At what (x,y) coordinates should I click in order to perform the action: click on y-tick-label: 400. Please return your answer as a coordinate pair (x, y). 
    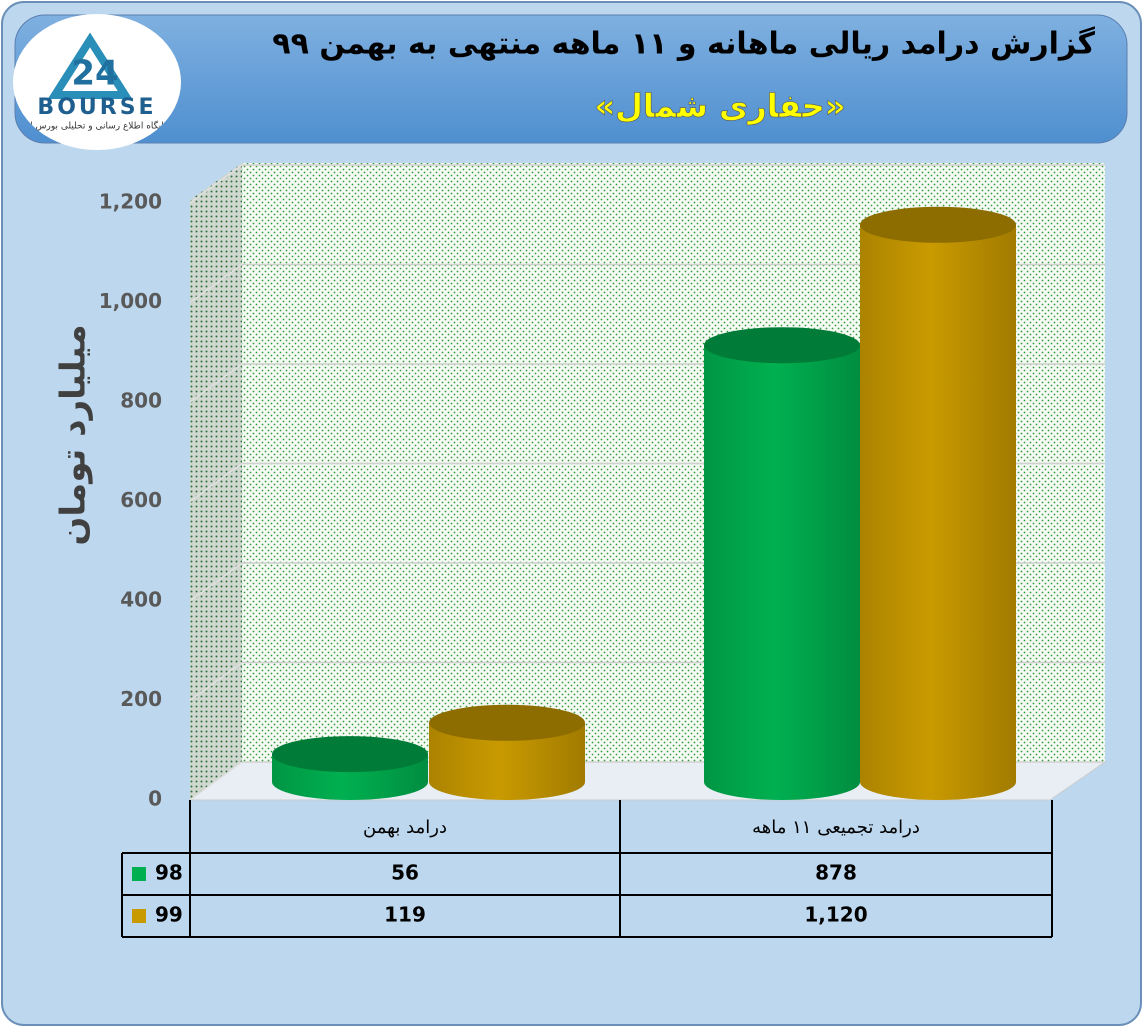
    Looking at the image, I should click on (141, 600).